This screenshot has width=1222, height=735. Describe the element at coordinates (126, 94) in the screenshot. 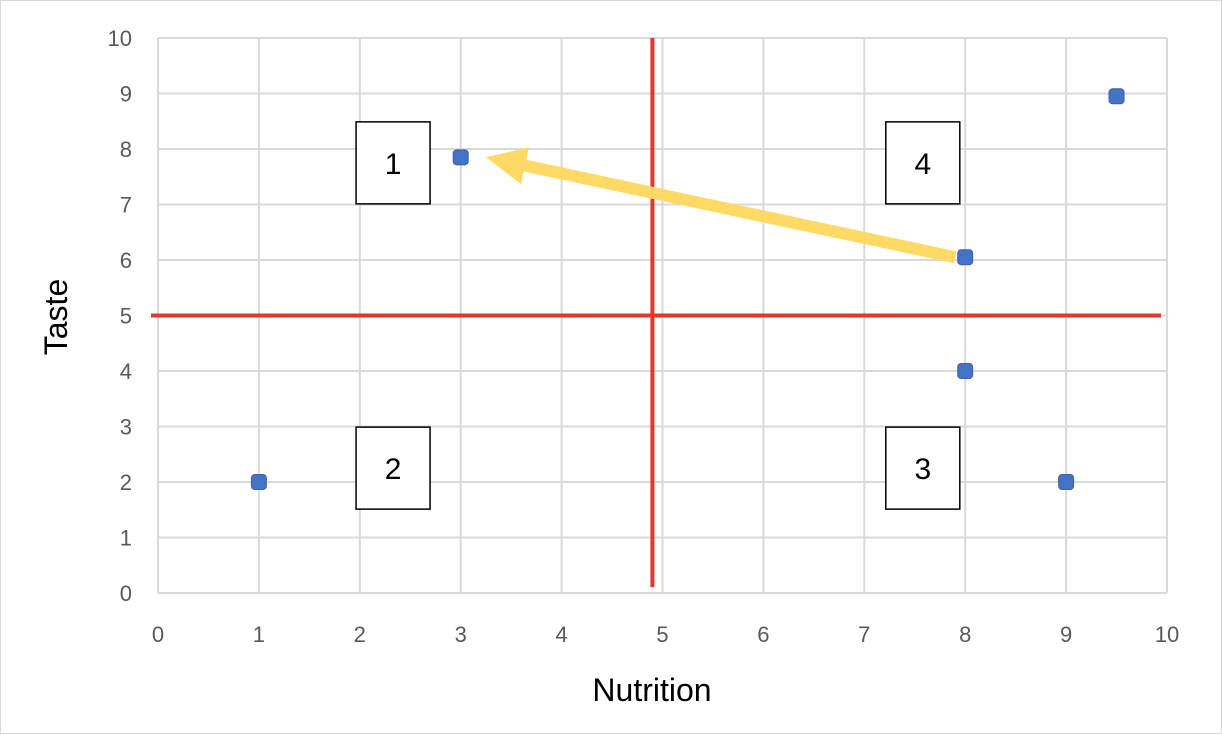

I see `y-tick-label: 9` at that location.